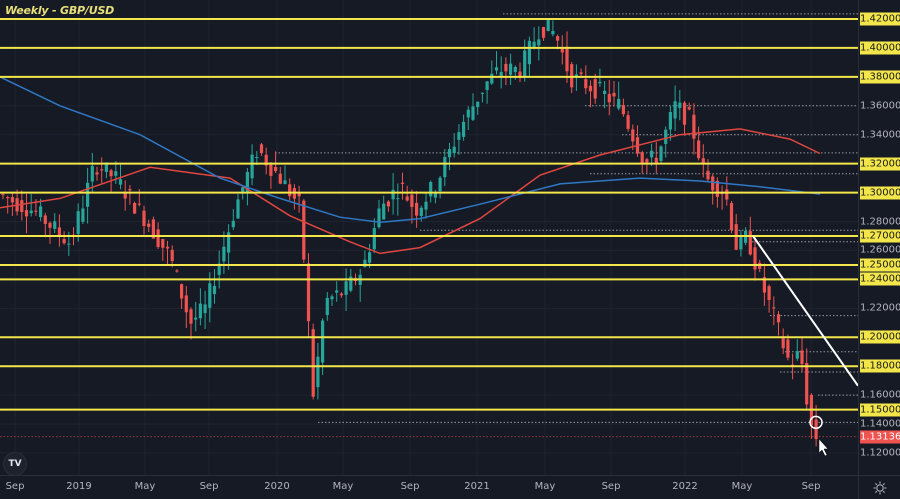 This screenshot has width=900, height=499. Describe the element at coordinates (60, 10) in the screenshot. I see `chart-title: Weekly - GBP/USD` at that location.